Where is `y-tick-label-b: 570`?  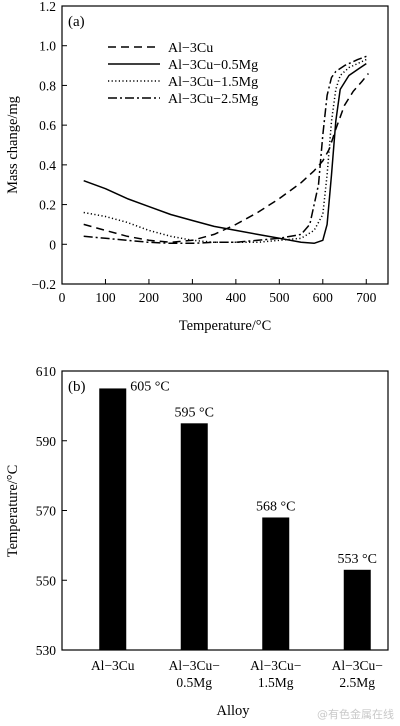
y-tick-label-b: 570 is located at coordinates (46, 511).